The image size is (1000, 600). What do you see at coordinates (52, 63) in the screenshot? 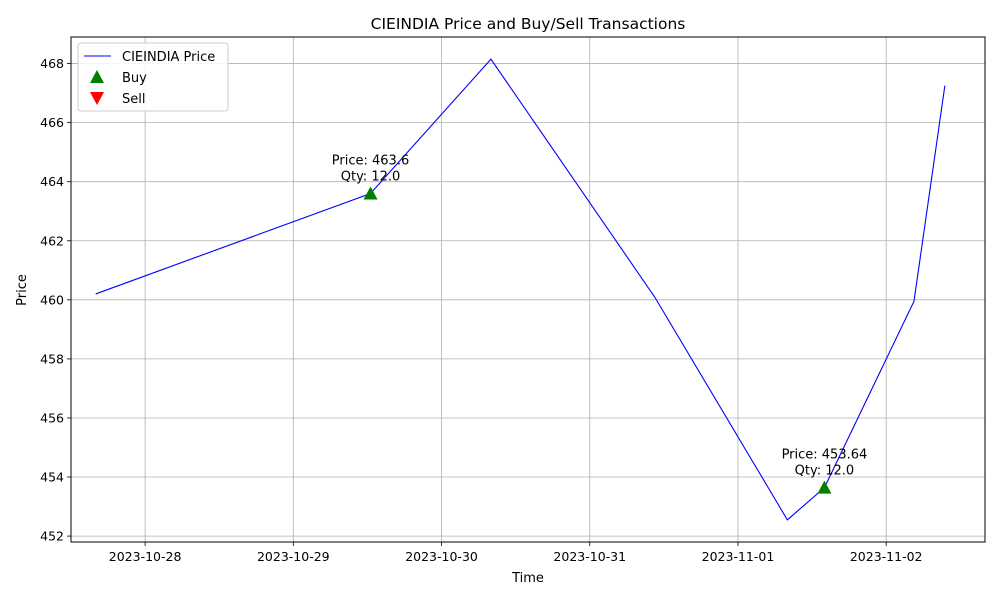
I see `y-tick-label: 468` at bounding box center [52, 63].